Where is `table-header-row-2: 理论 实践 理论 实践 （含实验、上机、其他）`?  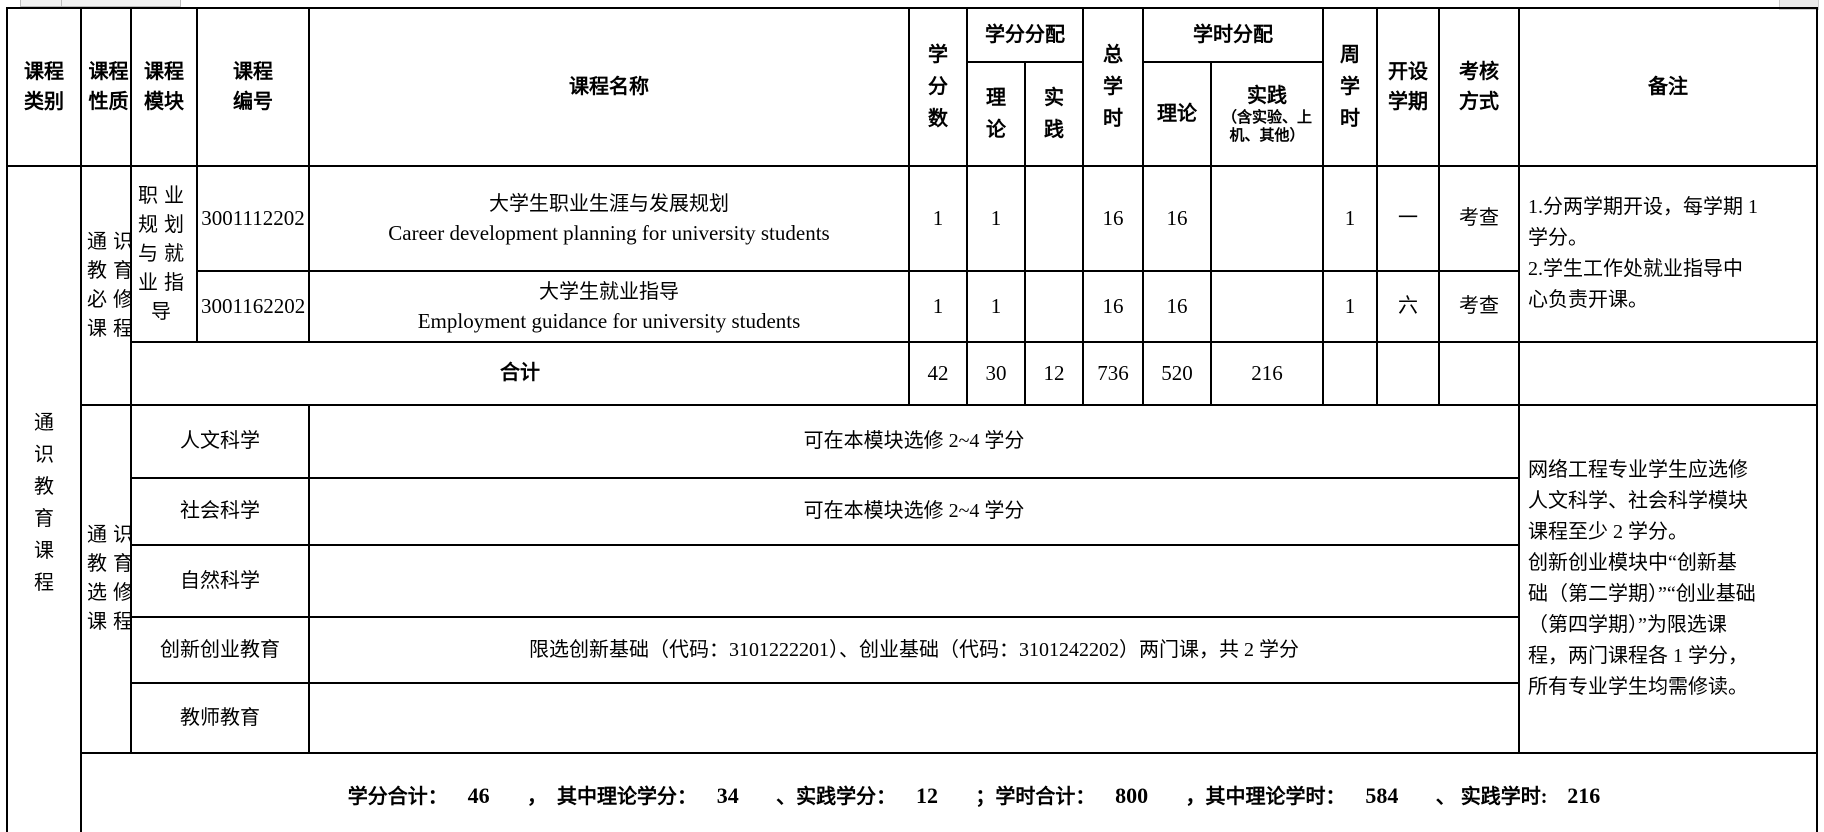 table-header-row-2: 理论 实践 理论 实践 （含实验、上机、其他） is located at coordinates (912, 114).